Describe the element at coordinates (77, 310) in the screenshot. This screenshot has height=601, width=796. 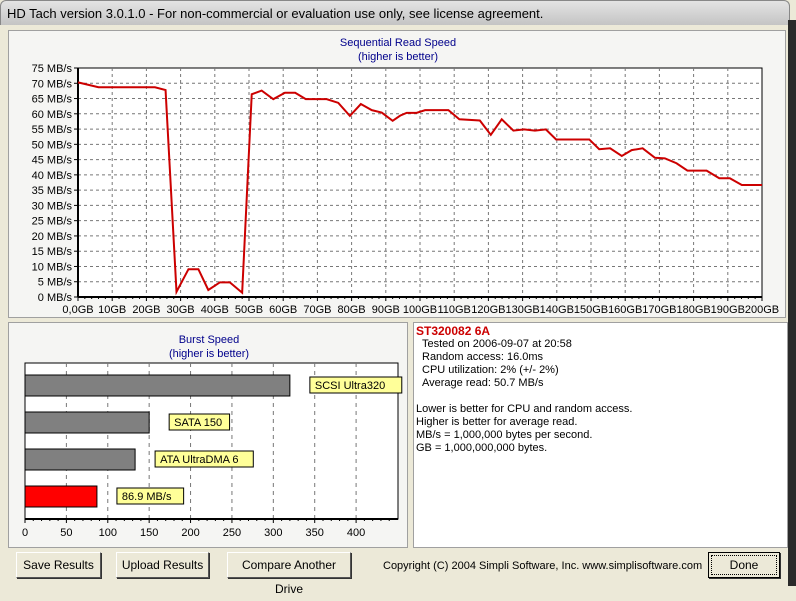
I see `x-tick-label: 0,0GB` at that location.